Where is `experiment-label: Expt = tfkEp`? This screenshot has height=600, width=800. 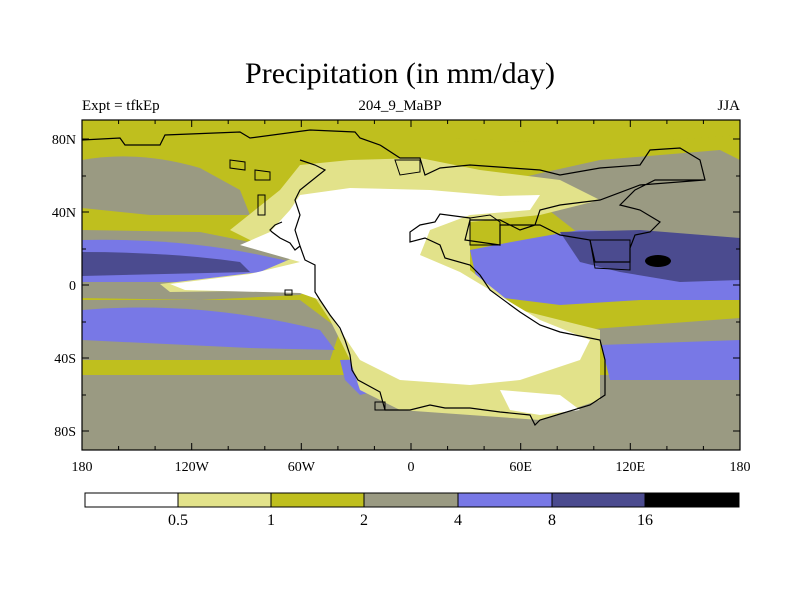
experiment-label: Expt = tfkEp is located at coordinates (121, 106).